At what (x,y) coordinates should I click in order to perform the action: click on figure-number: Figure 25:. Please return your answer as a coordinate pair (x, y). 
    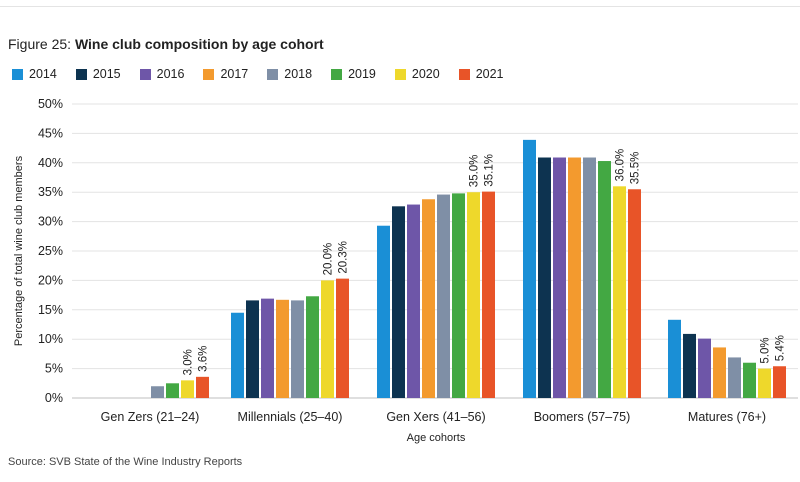
    Looking at the image, I should click on (40, 44).